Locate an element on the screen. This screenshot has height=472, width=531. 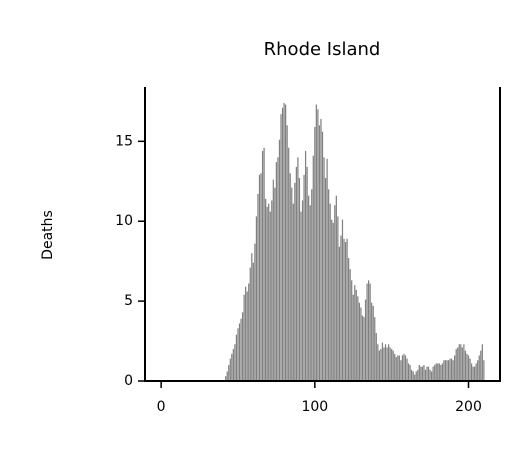
y-axis-label: Deaths is located at coordinates (48, 235).